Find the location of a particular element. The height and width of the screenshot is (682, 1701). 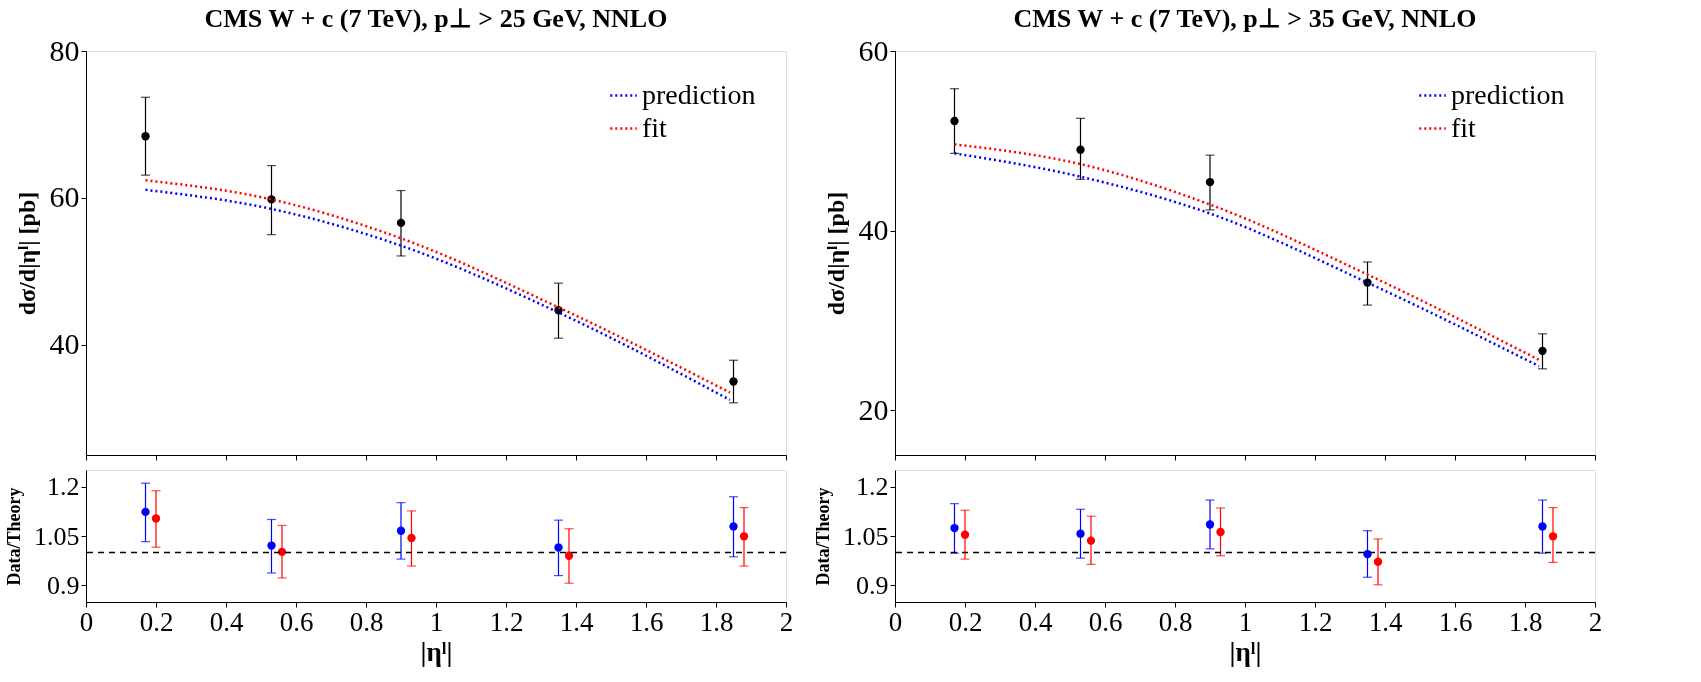

chart-title: CMS W + c (7 TeV), p⊥ > 35 GeV, NNLO is located at coordinates (1245, 18).